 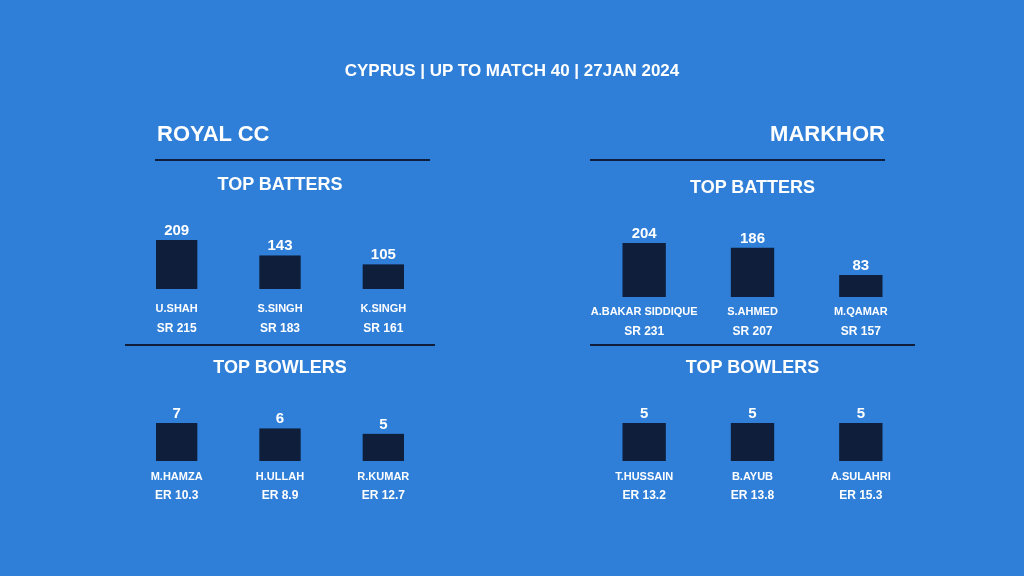 I want to click on text: SR 183, so click(x=280, y=328).